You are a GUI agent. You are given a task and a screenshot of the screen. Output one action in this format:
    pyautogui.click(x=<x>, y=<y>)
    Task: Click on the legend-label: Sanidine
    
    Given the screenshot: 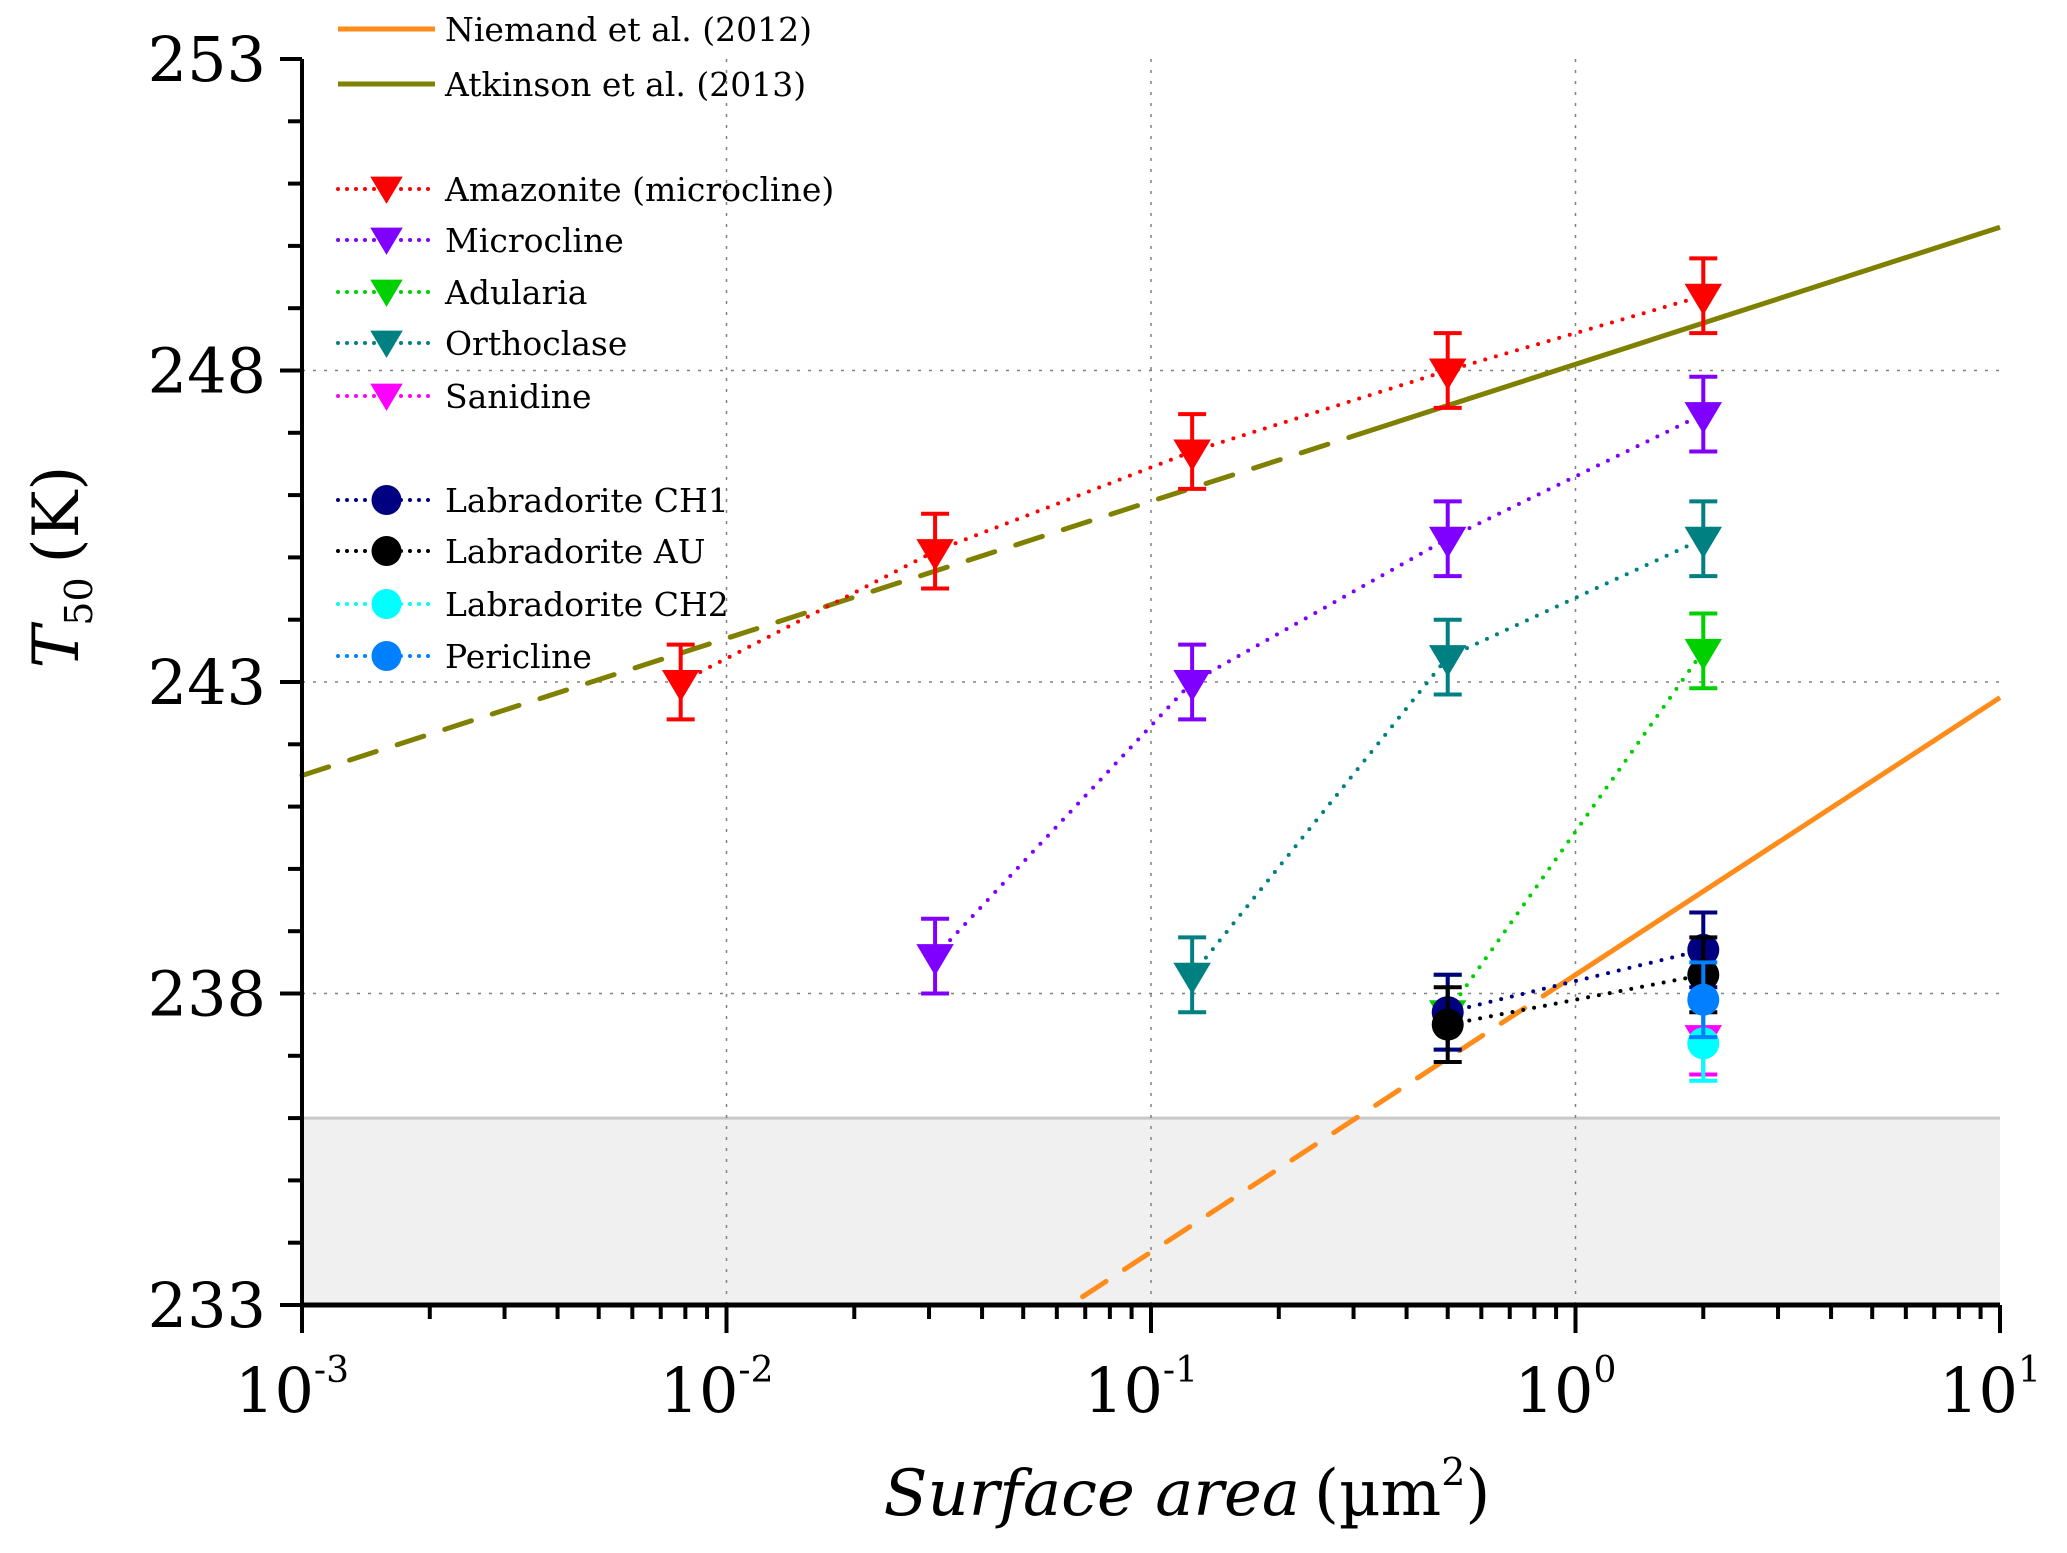 What is the action you would take?
    pyautogui.click(x=518, y=396)
    